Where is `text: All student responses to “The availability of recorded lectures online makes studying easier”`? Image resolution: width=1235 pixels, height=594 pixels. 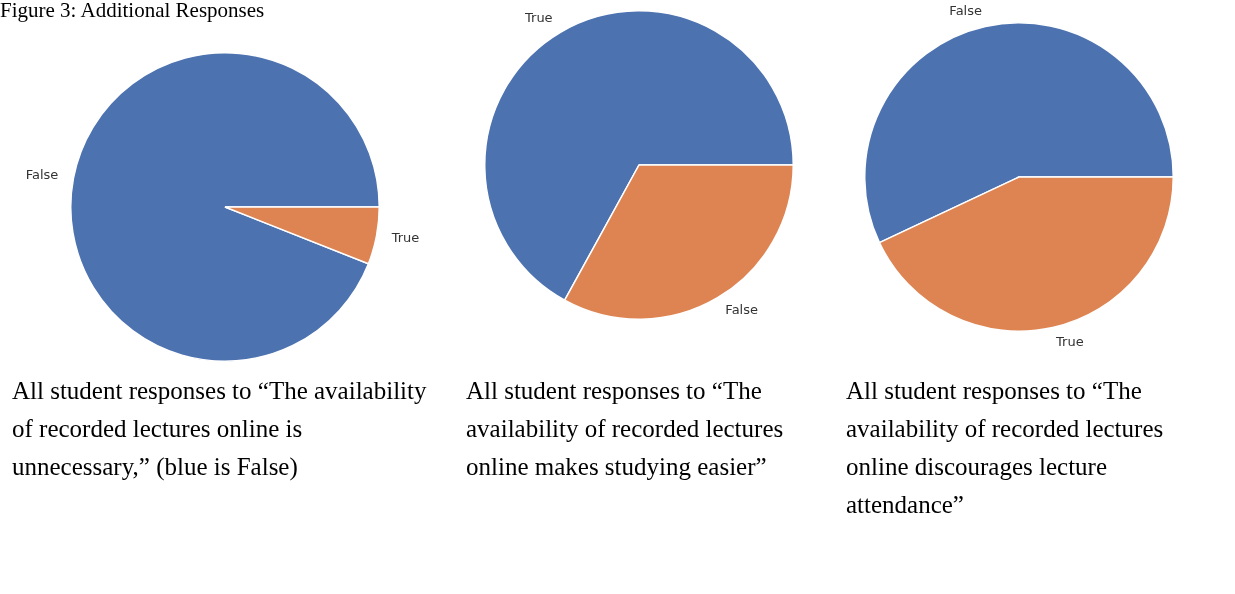 text: All student responses to “The availability of recorded lectures online makes studying easier” is located at coordinates (625, 429).